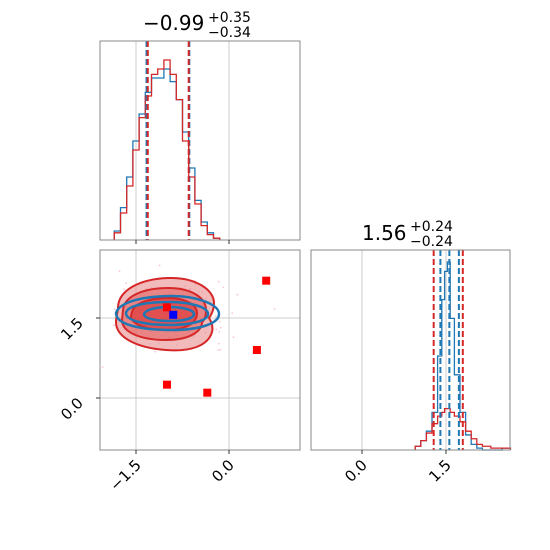 The image size is (550, 550). I want to click on panel-hist-x1, so click(411, 351).